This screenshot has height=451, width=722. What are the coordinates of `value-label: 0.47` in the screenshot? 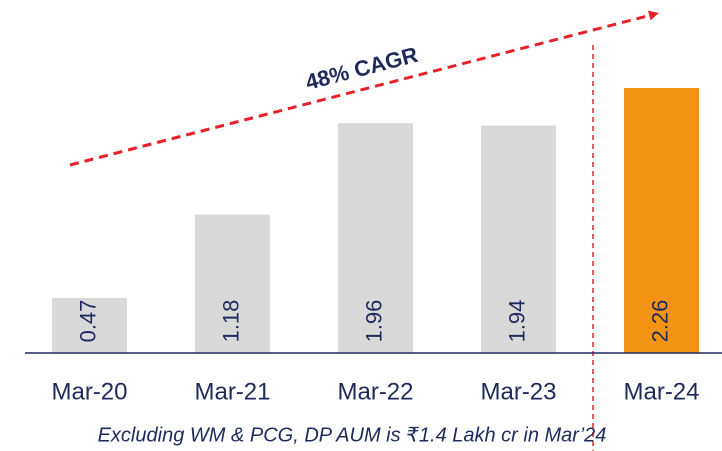 It's located at (87, 321).